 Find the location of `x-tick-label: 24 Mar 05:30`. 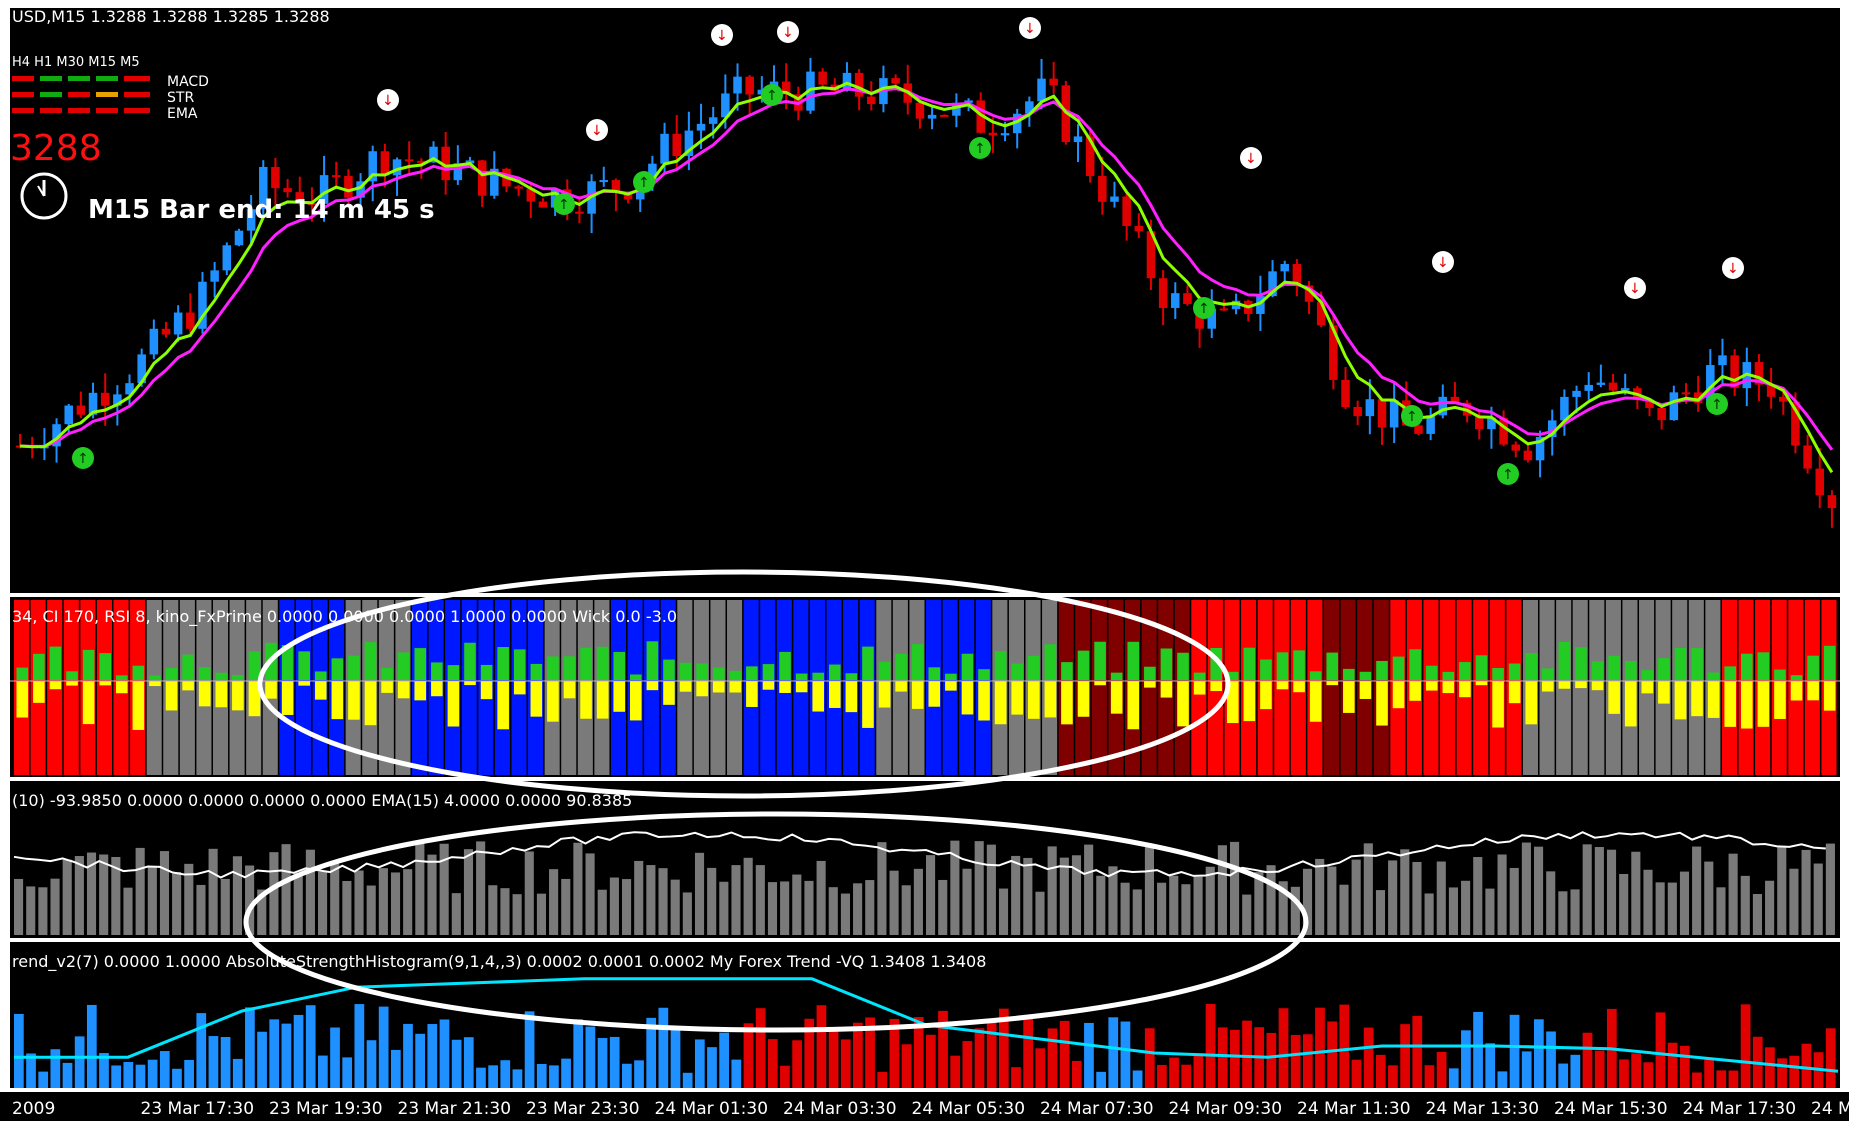

x-tick-label: 24 Mar 05:30 is located at coordinates (969, 1109).